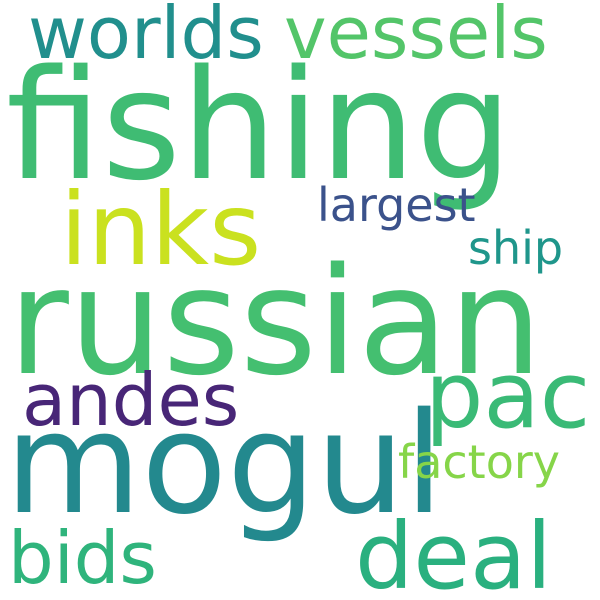 This screenshot has width=600, height=600. Describe the element at coordinates (516, 248) in the screenshot. I see `word-ship: ship` at that location.